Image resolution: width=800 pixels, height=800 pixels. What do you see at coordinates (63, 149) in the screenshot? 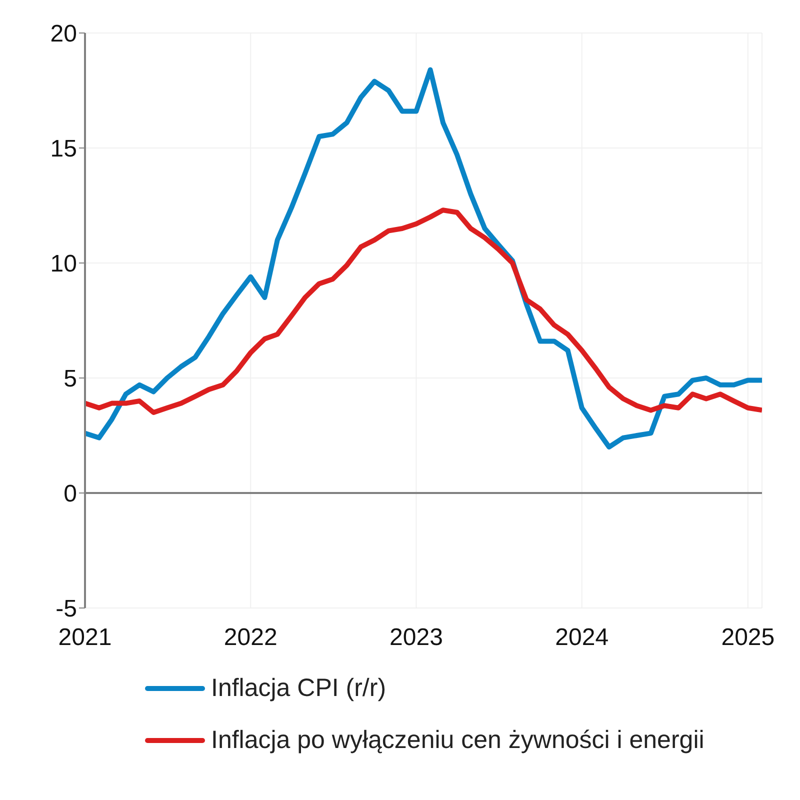
I see `y-tick-label: 15` at bounding box center [63, 149].